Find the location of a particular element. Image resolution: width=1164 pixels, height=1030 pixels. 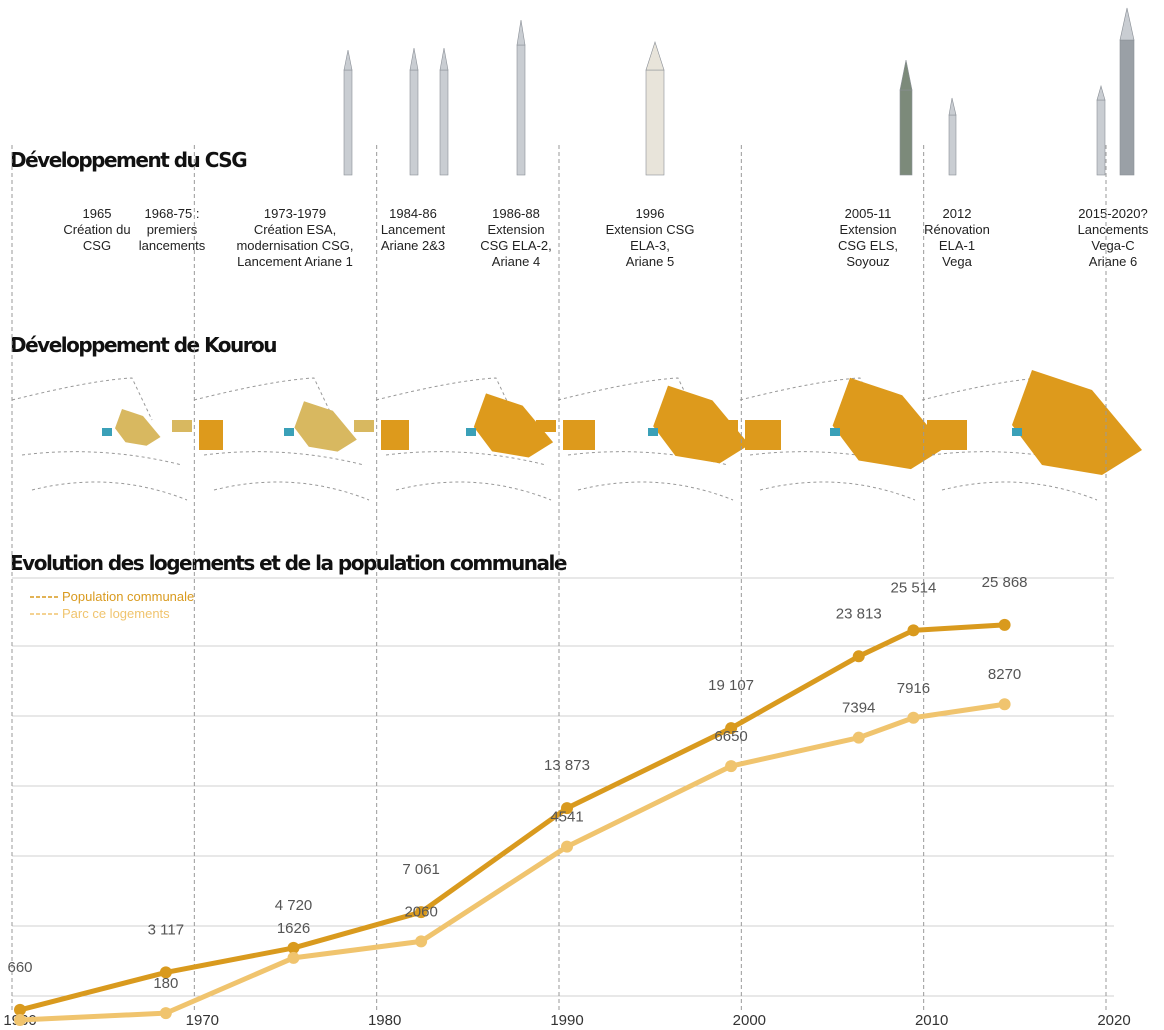

legend-label: Parc ce logements is located at coordinates (116, 613).